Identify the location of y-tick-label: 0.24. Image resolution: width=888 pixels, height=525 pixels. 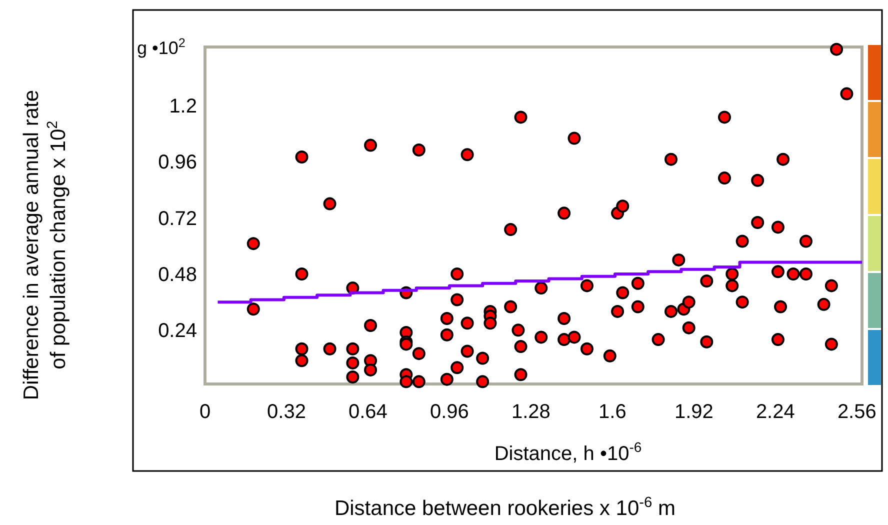
(177, 331).